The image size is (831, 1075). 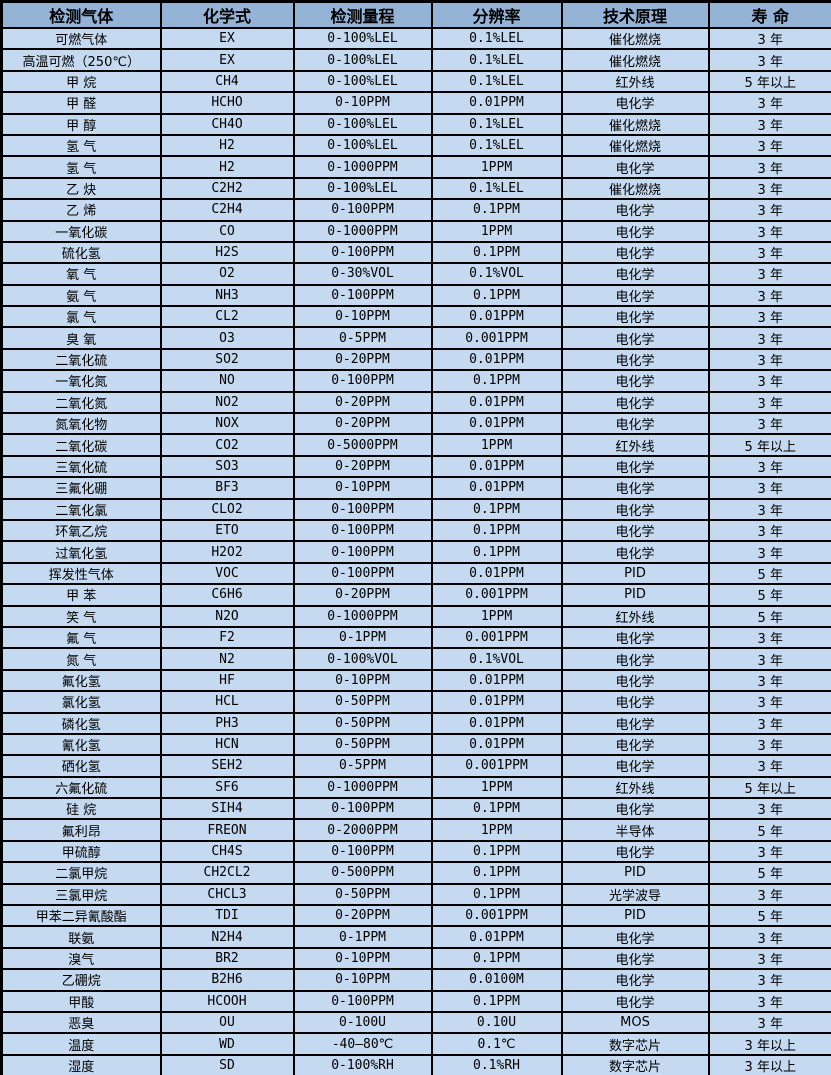 What do you see at coordinates (227, 274) in the screenshot?
I see `cell-chemical-formula: O2` at bounding box center [227, 274].